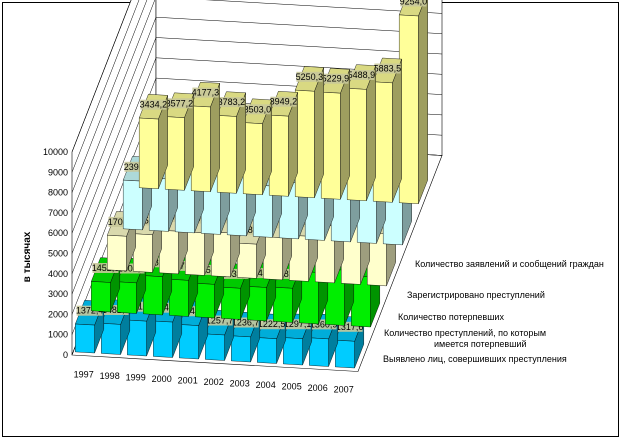 The width and height of the screenshot is (623, 441). What do you see at coordinates (476, 295) in the screenshot?
I see `legend-item: Зарегистрировано преступлений` at bounding box center [476, 295].